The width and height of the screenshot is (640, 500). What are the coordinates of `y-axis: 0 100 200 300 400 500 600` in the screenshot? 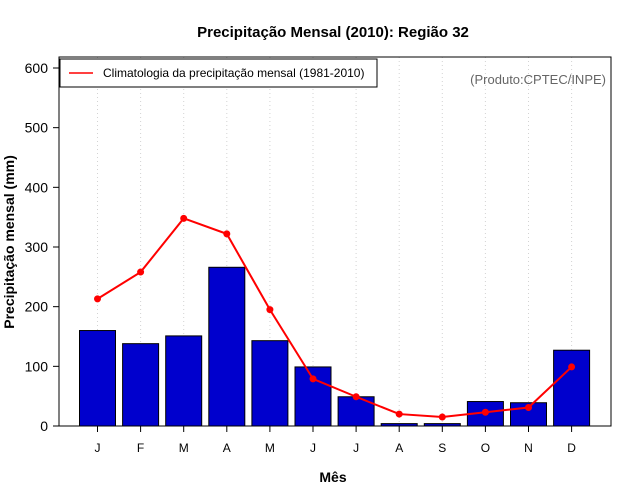 It's located at (42, 247).